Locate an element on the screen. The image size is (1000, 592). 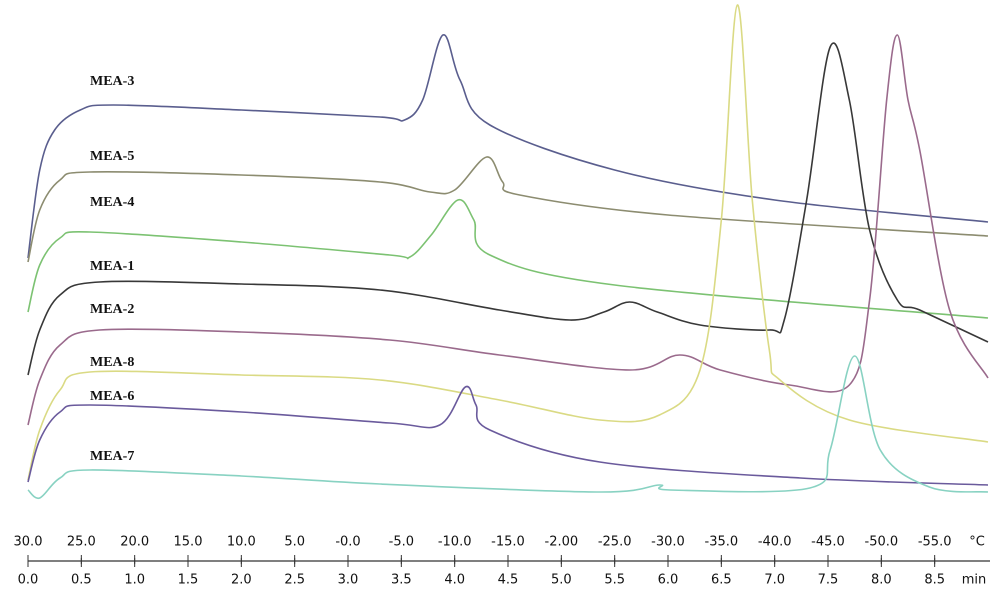
series-label: MEA-5 is located at coordinates (112, 156).